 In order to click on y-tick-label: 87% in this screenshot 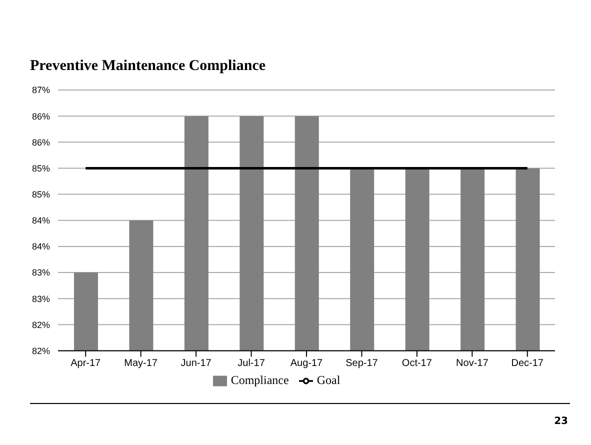, I will do `click(41, 90)`.